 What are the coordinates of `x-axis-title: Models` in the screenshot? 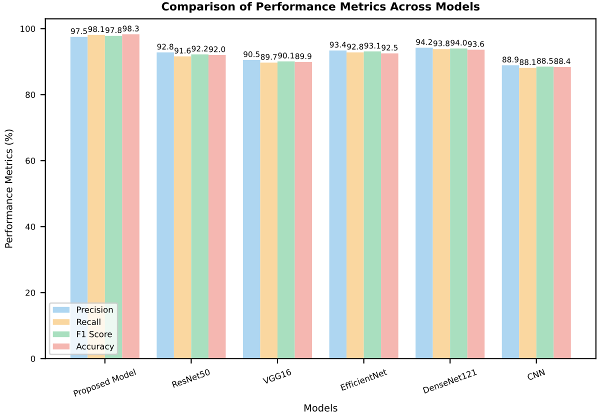 It's located at (321, 408).